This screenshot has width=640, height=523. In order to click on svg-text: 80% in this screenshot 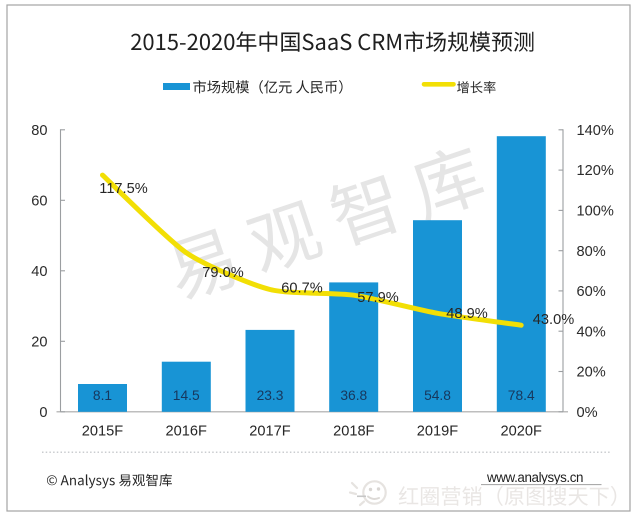, I will do `click(591, 252)`.